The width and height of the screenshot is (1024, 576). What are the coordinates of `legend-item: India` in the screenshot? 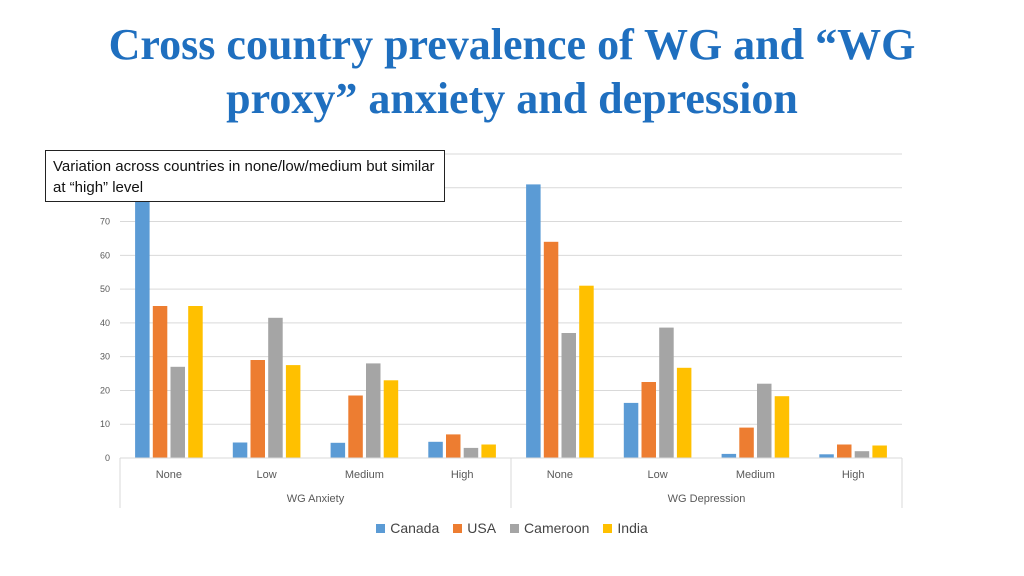 It's located at (625, 528).